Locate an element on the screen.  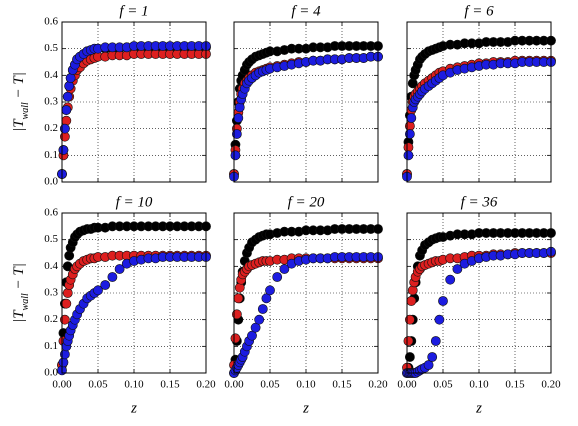
chart-title: f = 20 is located at coordinates (306, 202).